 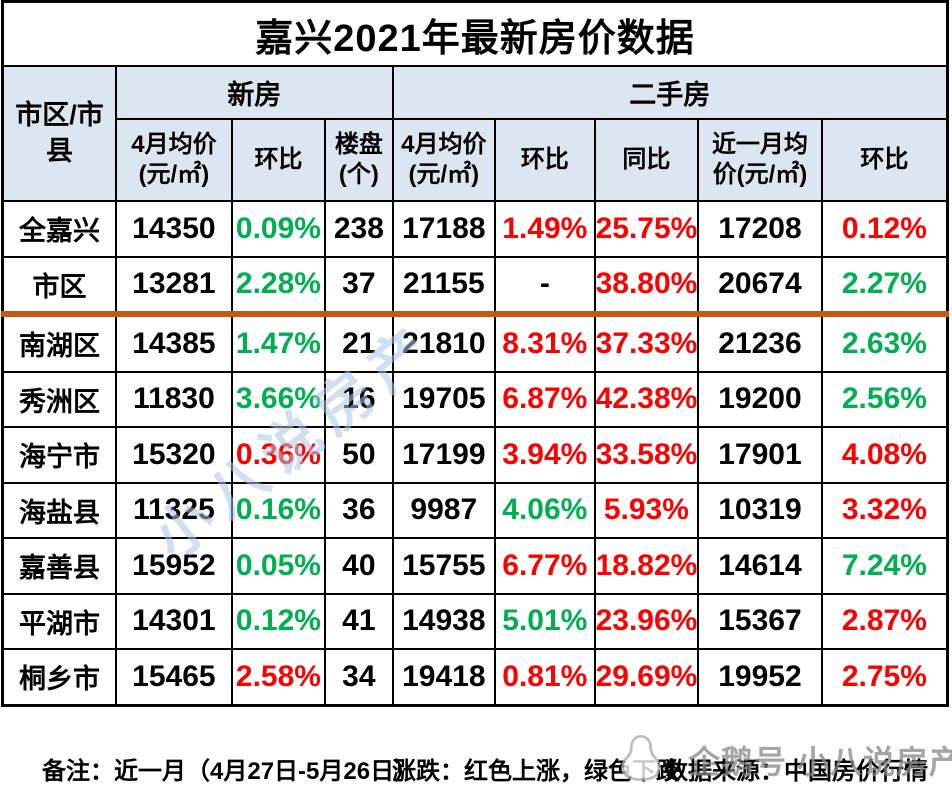 What do you see at coordinates (359, 566) in the screenshot?
I see `table-cell: 40` at bounding box center [359, 566].